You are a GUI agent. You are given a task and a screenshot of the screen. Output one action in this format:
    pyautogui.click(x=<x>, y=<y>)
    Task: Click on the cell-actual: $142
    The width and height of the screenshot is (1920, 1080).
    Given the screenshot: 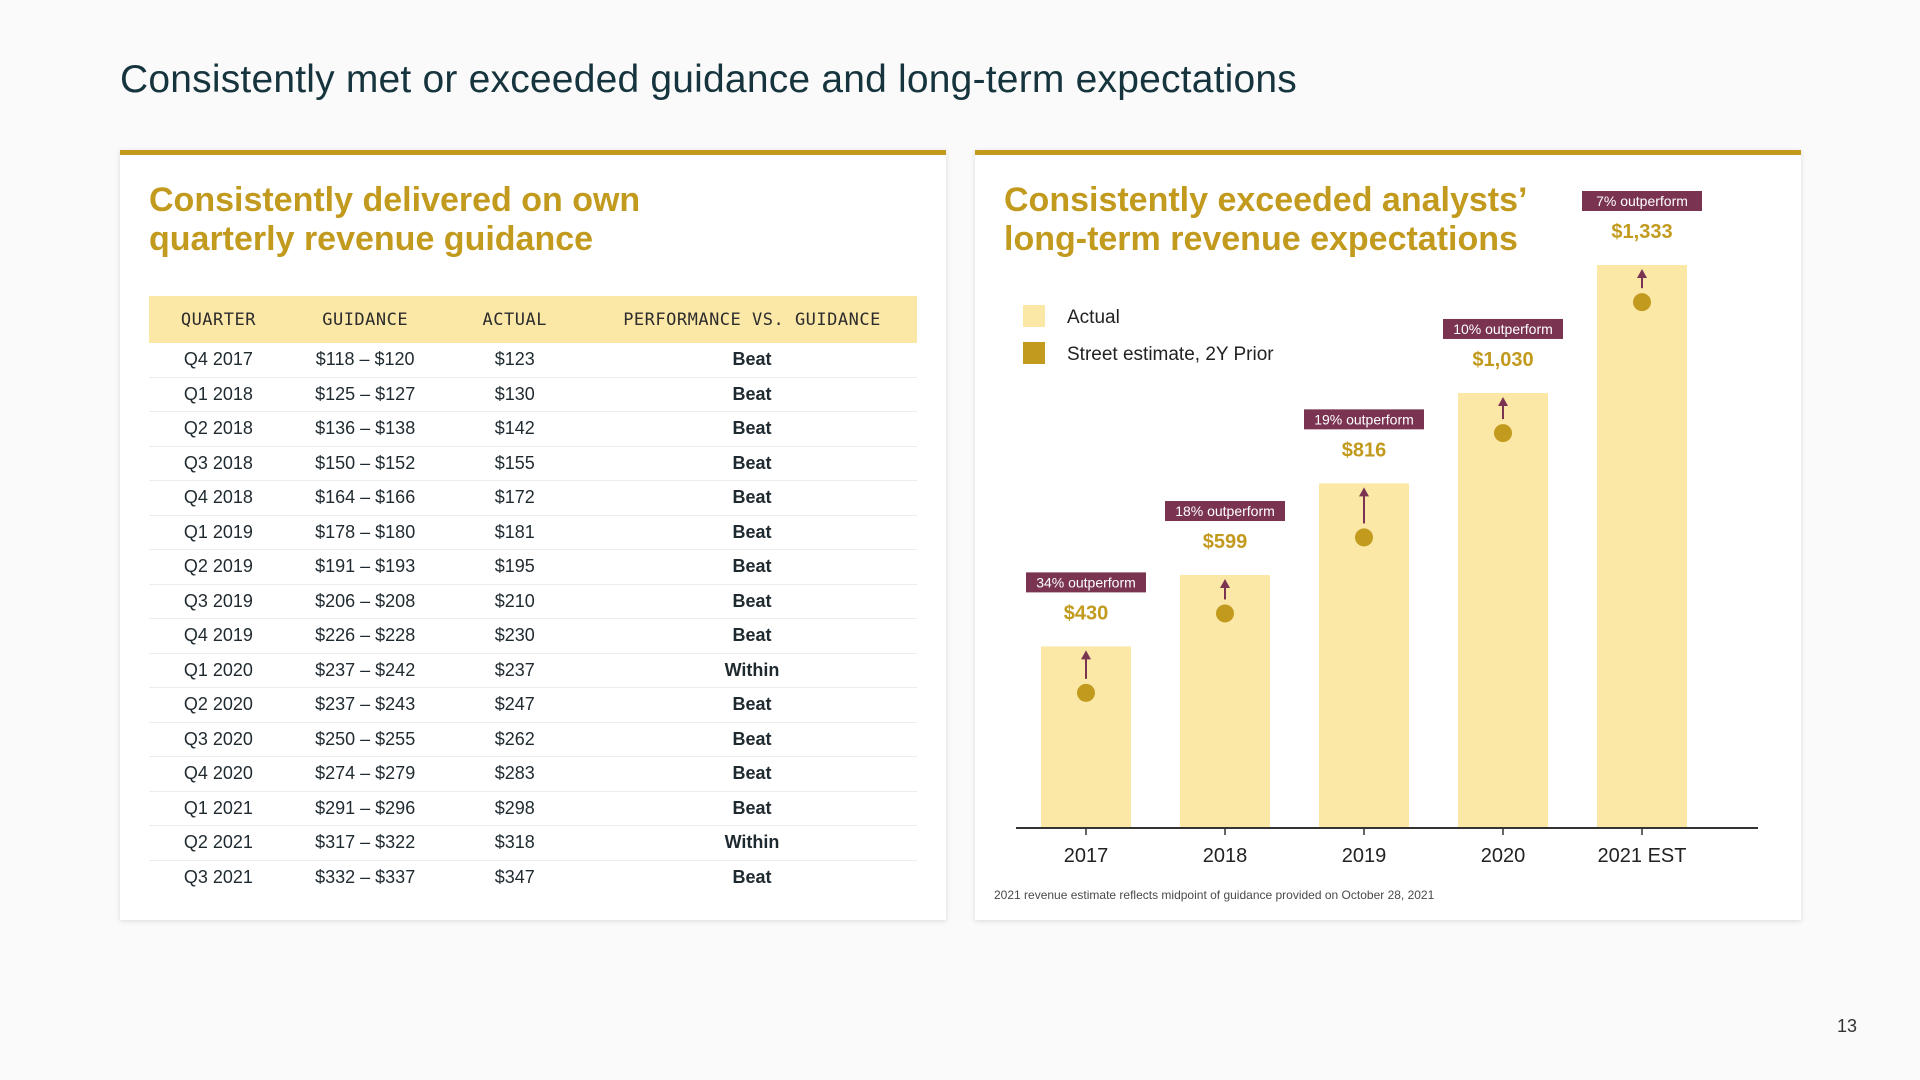 What is the action you would take?
    pyautogui.click(x=515, y=429)
    